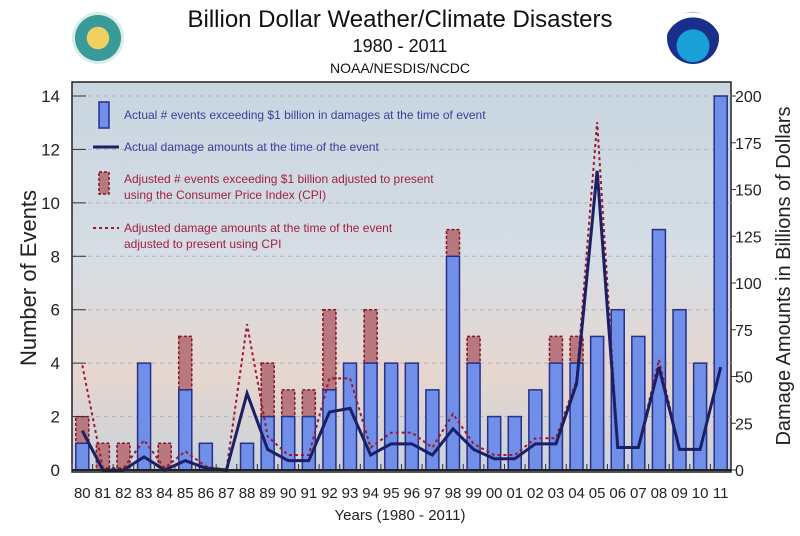 This screenshot has height=536, width=800. What do you see at coordinates (144, 493) in the screenshot?
I see `x-tick-label: 83` at bounding box center [144, 493].